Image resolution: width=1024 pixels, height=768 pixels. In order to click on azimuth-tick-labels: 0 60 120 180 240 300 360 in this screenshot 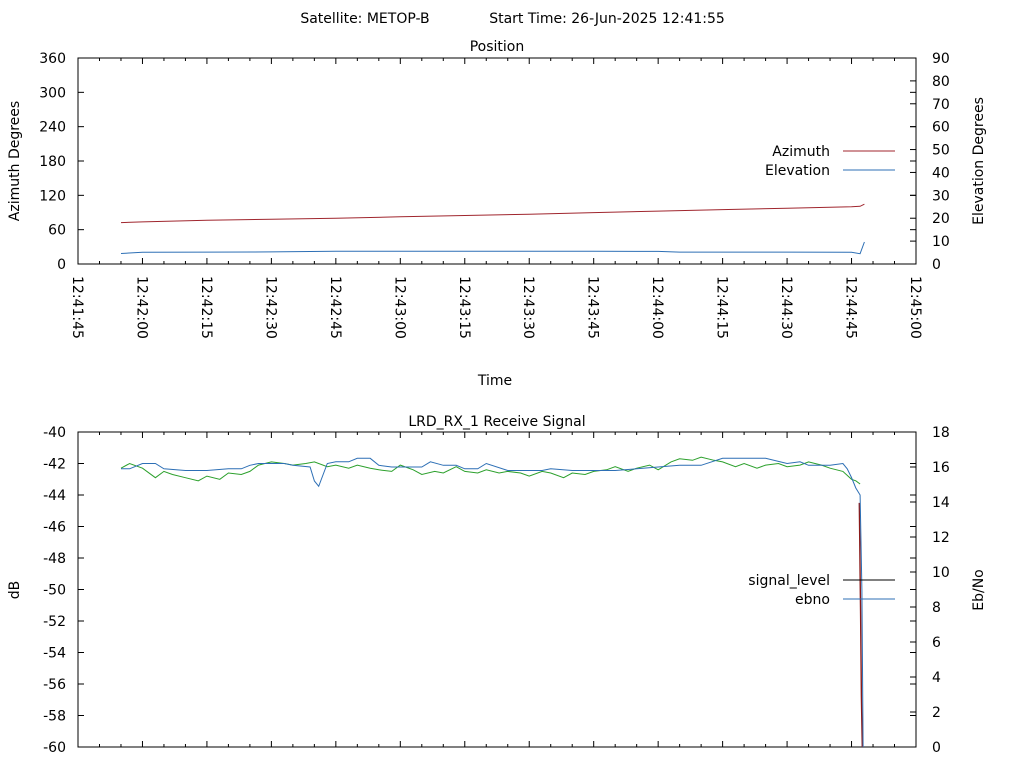, I will do `click(52, 162)`.